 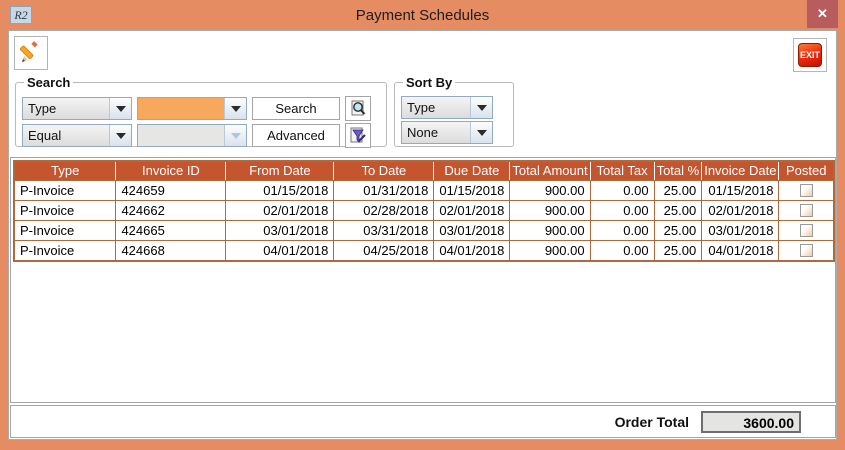 What do you see at coordinates (472, 230) in the screenshot?
I see `cell-due_date: 03/01/2018` at bounding box center [472, 230].